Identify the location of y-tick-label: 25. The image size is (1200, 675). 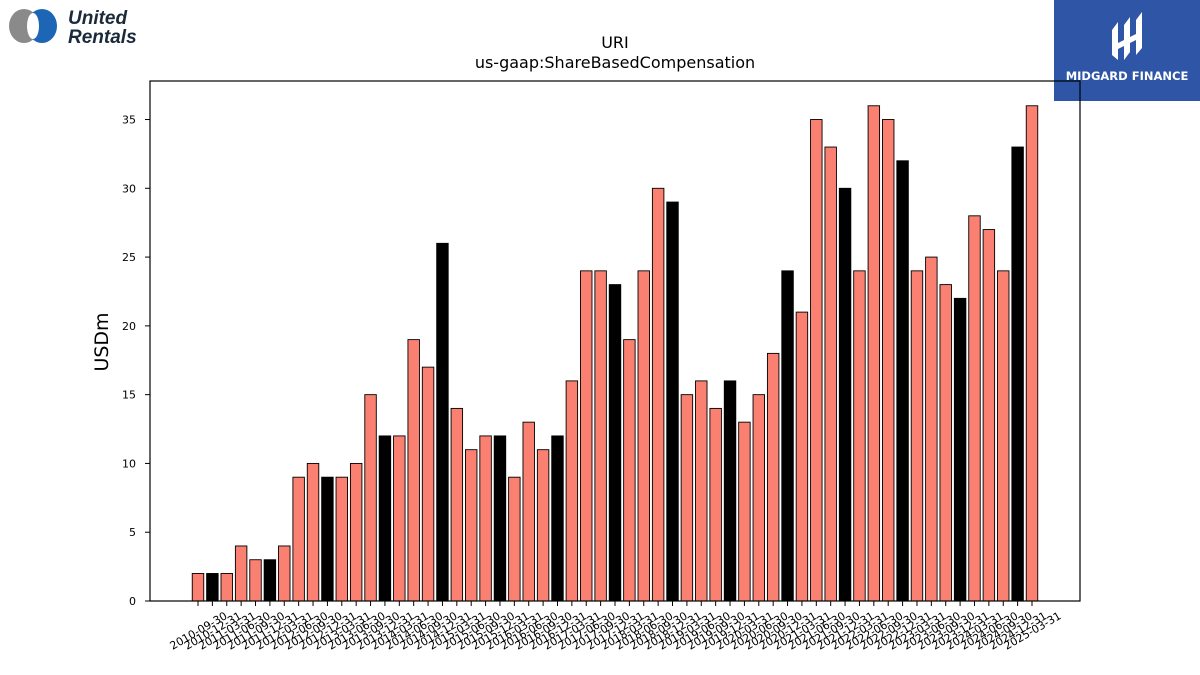
(129, 257).